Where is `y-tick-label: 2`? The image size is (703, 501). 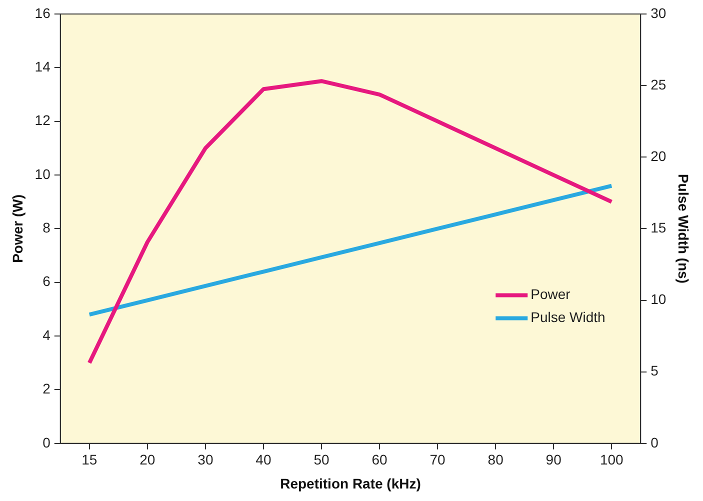 y-tick-label: 2 is located at coordinates (46, 388).